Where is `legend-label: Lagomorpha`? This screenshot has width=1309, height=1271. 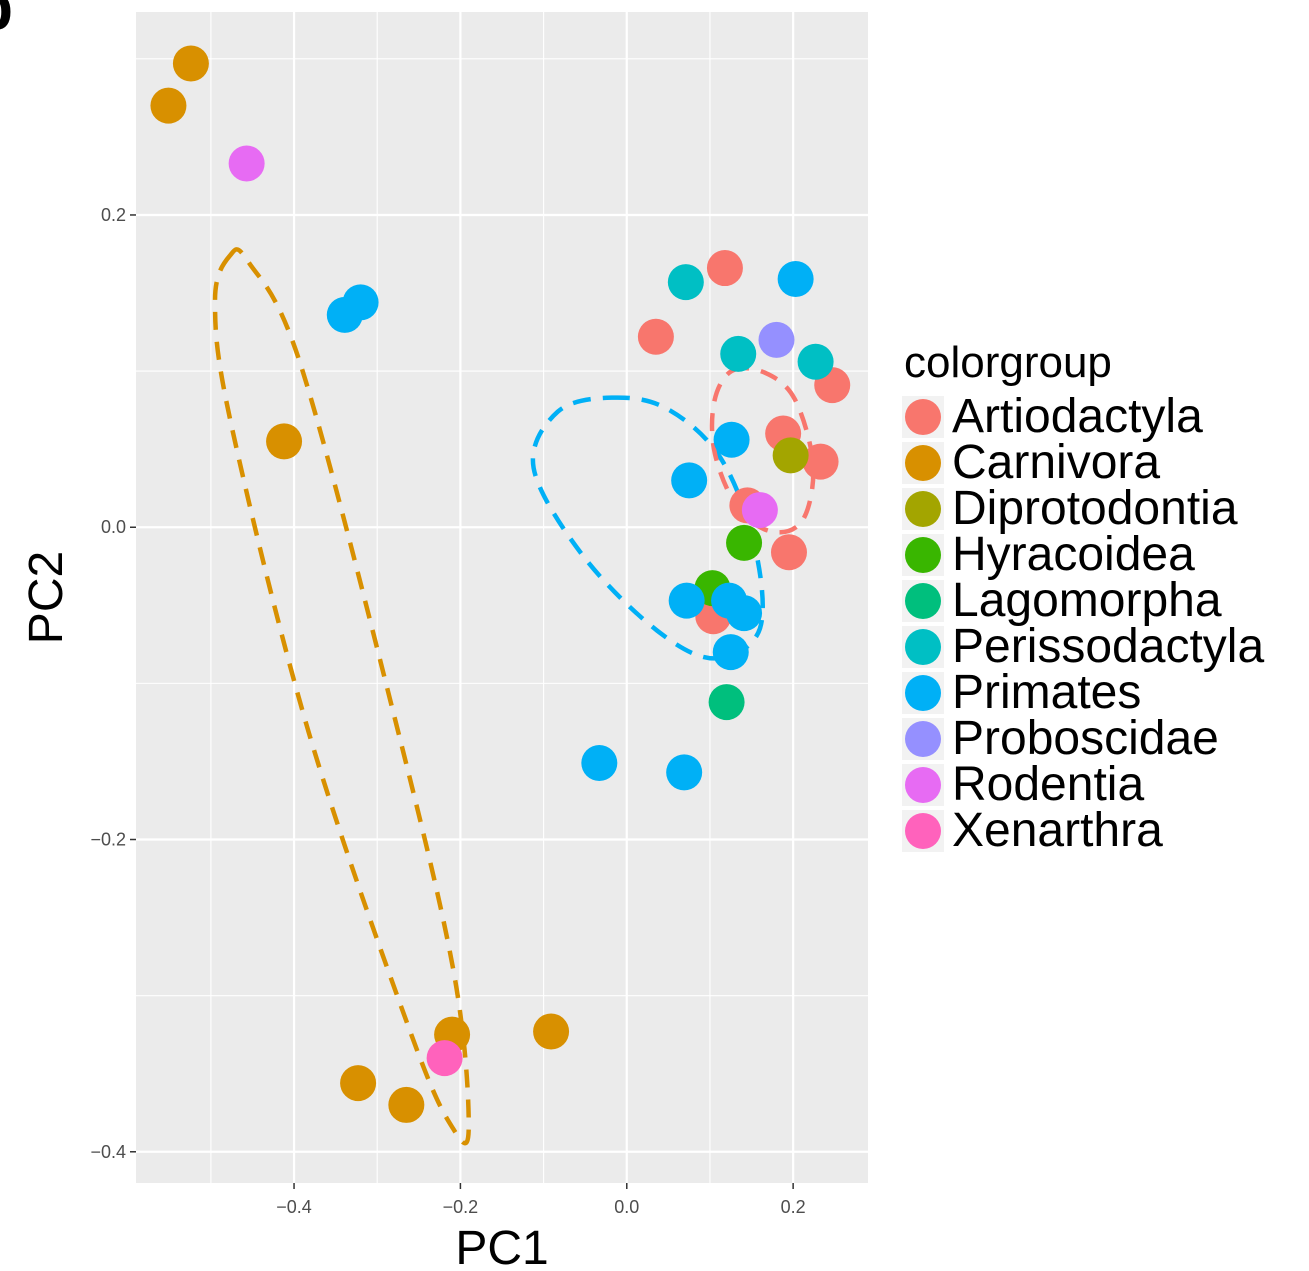
legend-label: Lagomorpha is located at coordinates (1087, 600).